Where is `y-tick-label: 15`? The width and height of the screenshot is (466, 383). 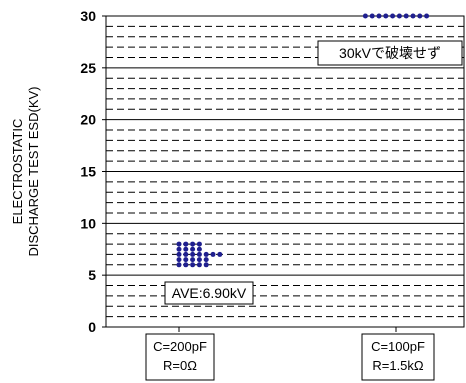
y-tick-label: 15 is located at coordinates (88, 172).